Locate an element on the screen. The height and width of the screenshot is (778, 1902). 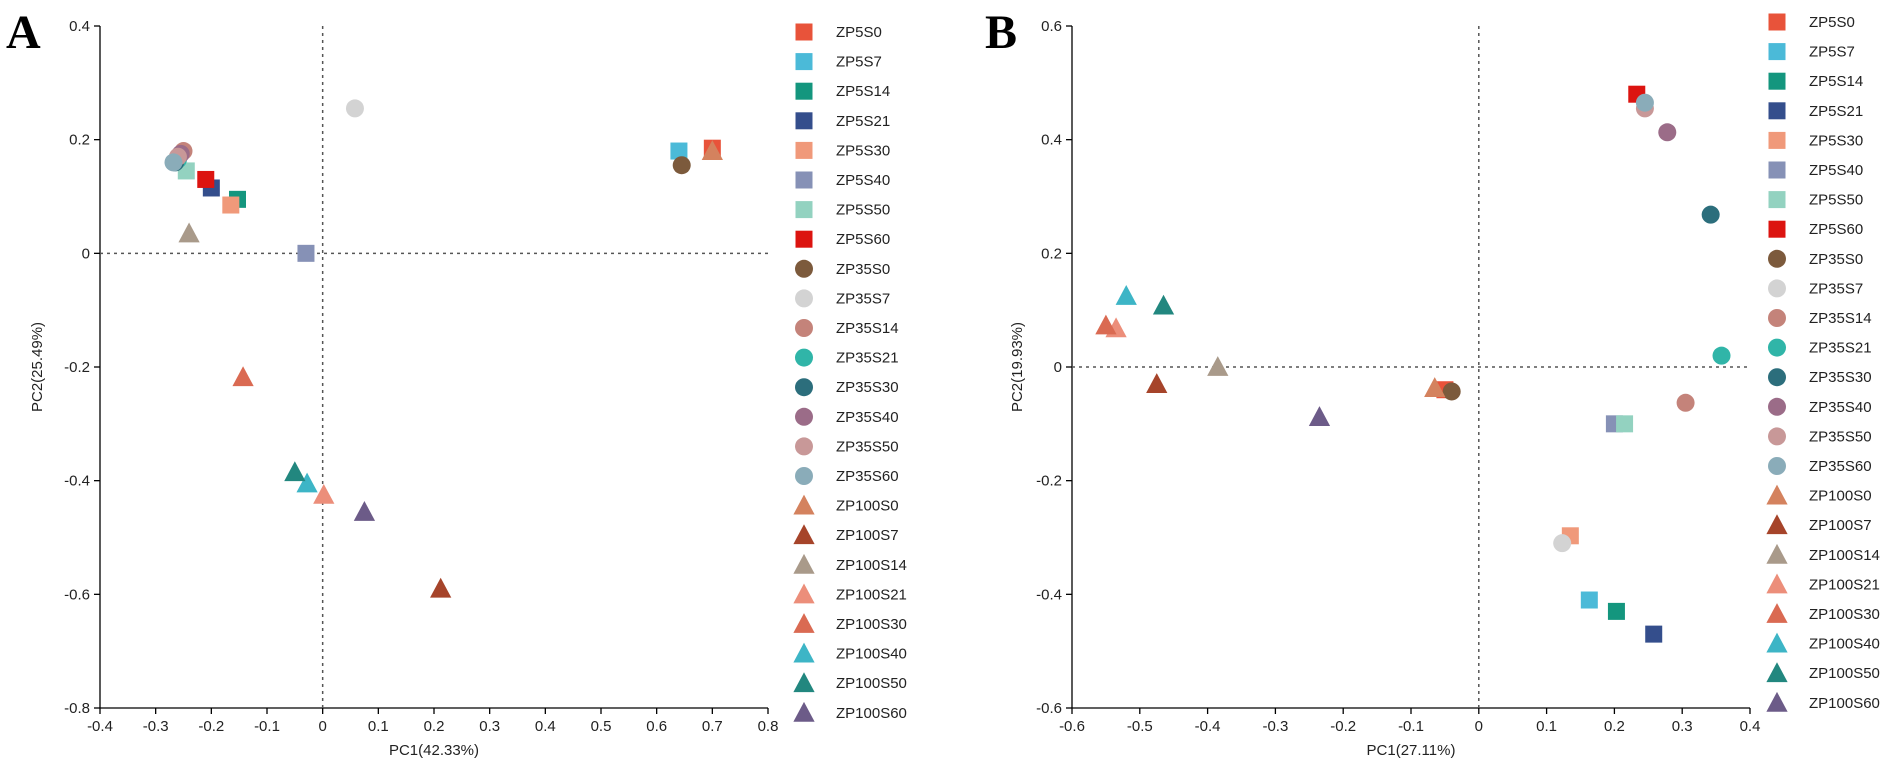
point-ZP100S40 is located at coordinates (307, 482).